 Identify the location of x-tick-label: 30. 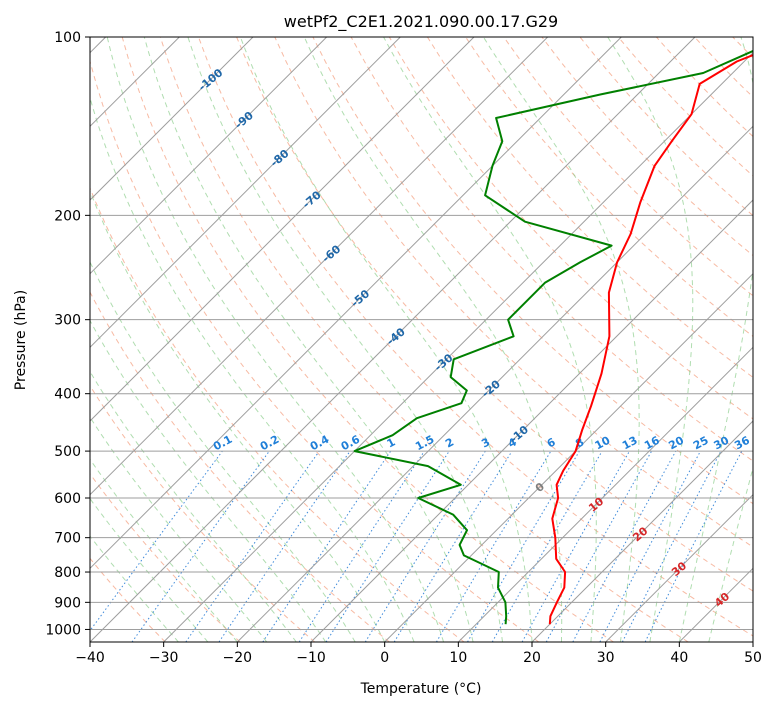
(606, 658).